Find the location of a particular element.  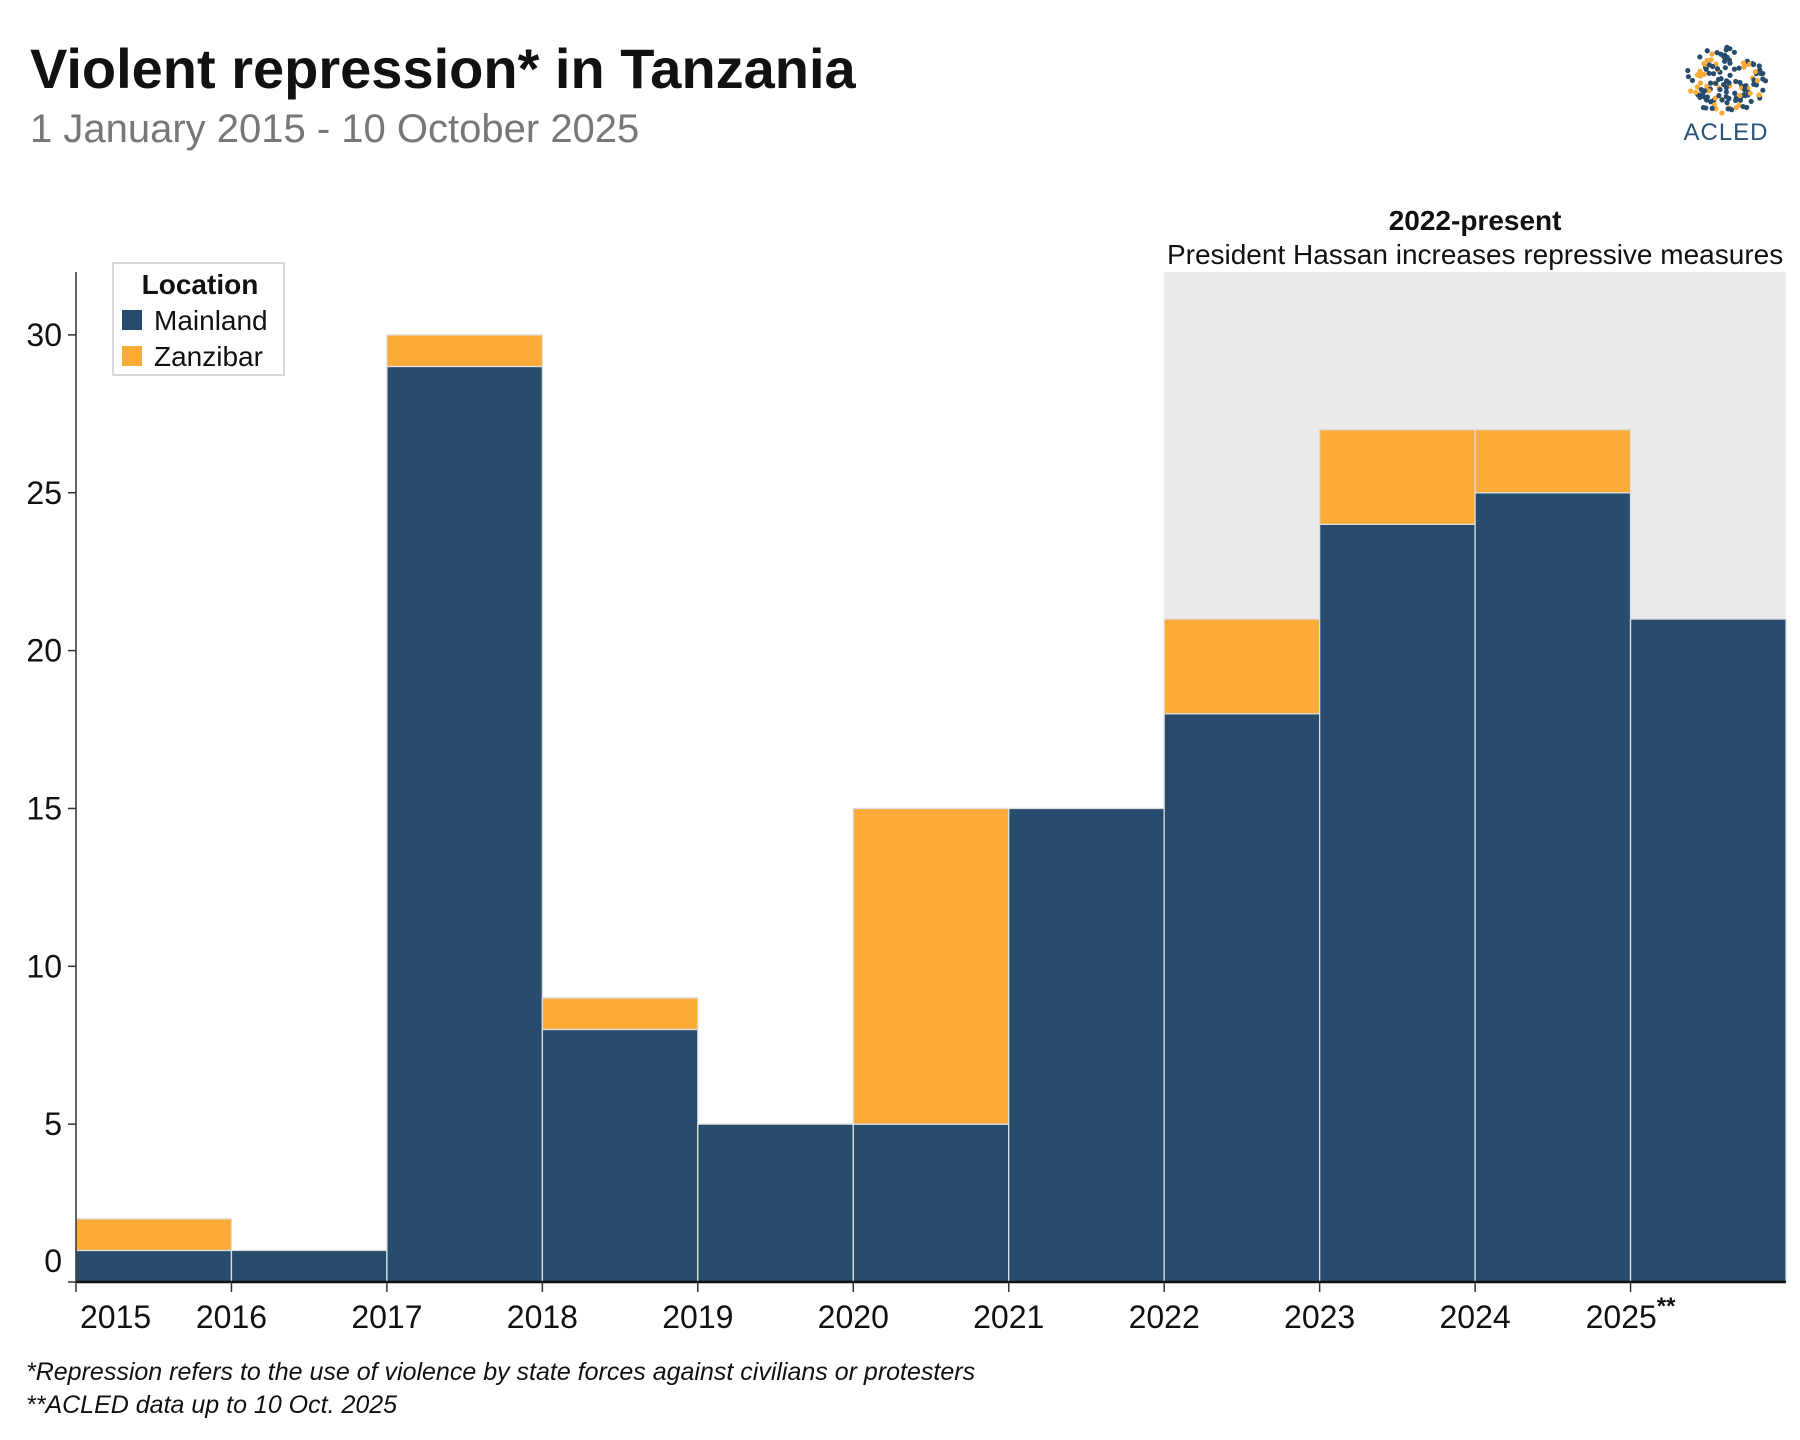

chart-subtitle: 1 January 2015 - 10 October 2025 is located at coordinates (334, 129).